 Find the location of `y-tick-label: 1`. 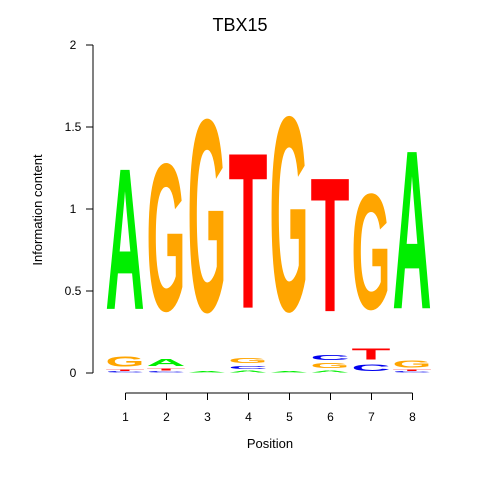

y-tick-label: 1 is located at coordinates (73, 209).